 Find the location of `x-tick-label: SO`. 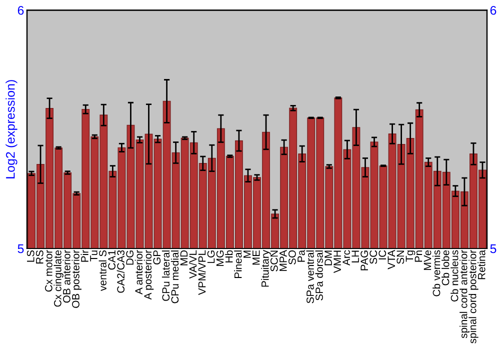

x-tick-label: SO is located at coordinates (292, 257).